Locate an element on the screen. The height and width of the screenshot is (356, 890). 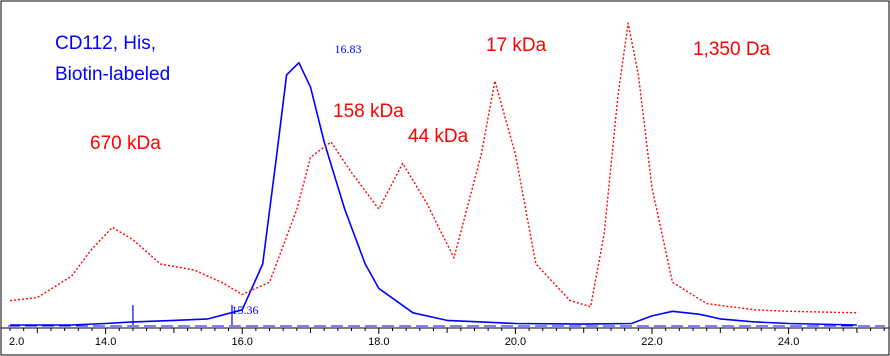
annotation-1350-da: 1,350 Da is located at coordinates (732, 49).